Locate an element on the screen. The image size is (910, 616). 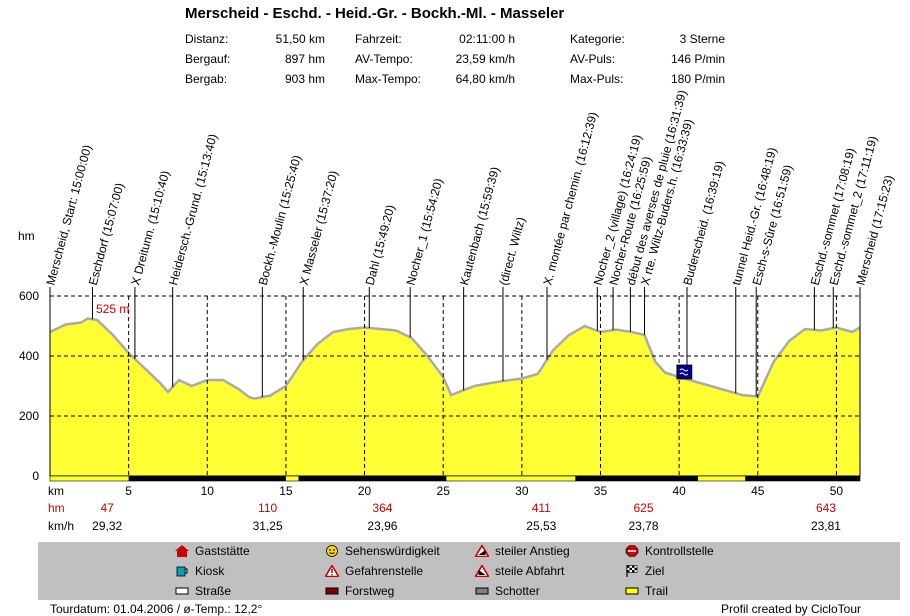
stat-label: AV-Tempo: is located at coordinates (384, 59).